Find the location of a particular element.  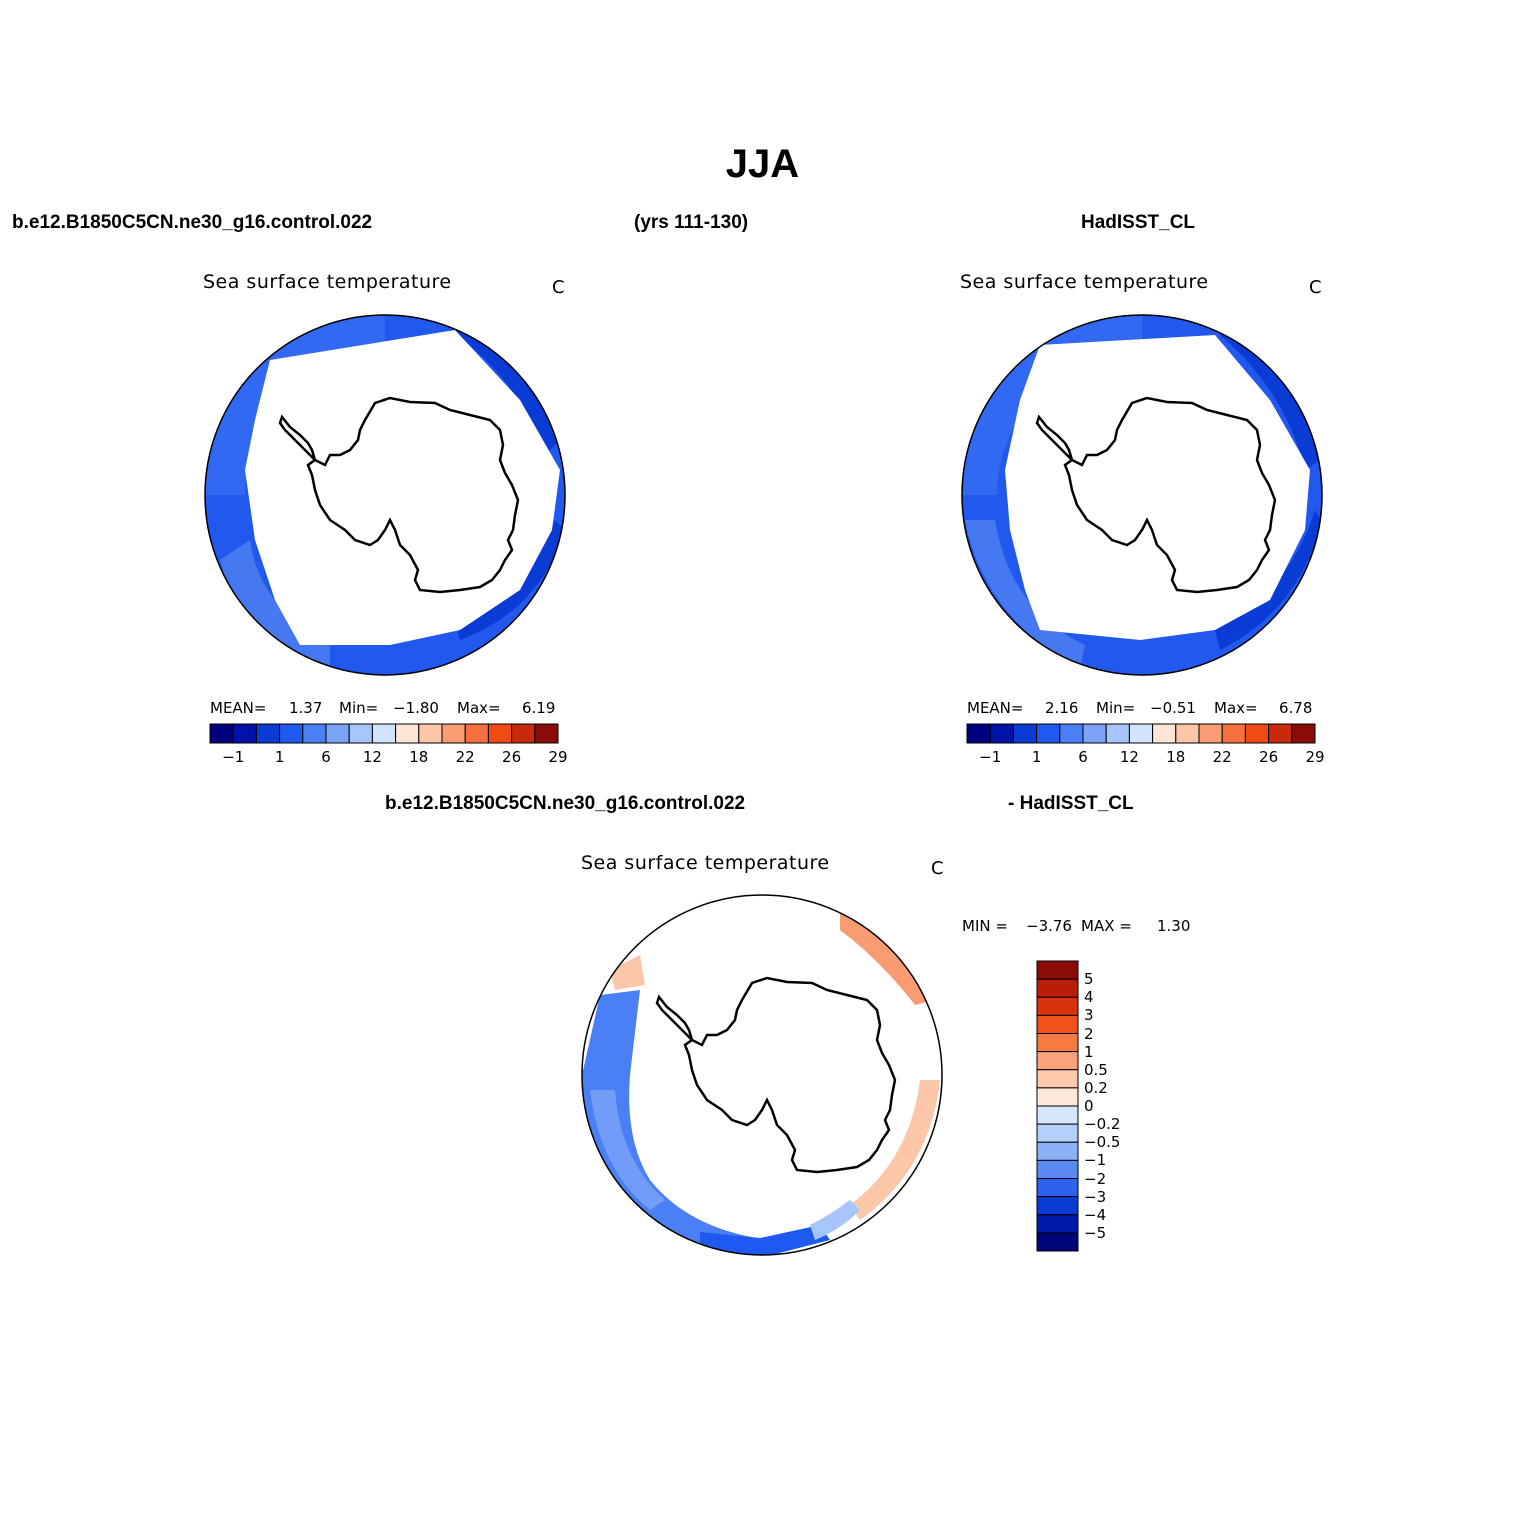

model-min-label: Min= is located at coordinates (359, 708).